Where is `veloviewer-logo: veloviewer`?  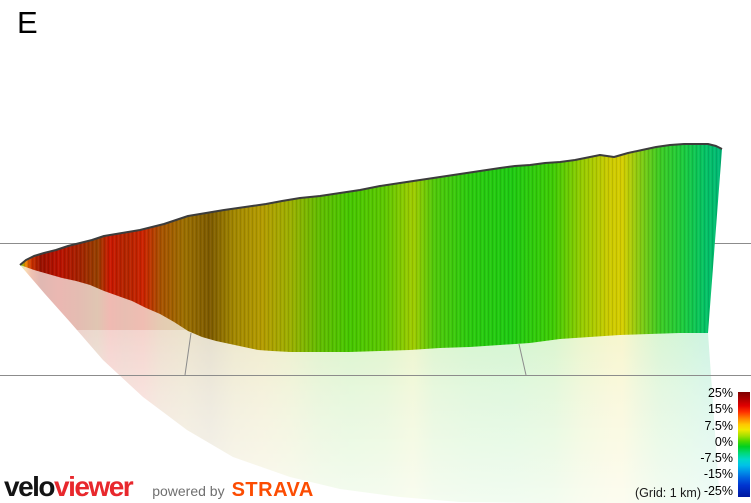 veloviewer-logo: veloviewer is located at coordinates (69, 487).